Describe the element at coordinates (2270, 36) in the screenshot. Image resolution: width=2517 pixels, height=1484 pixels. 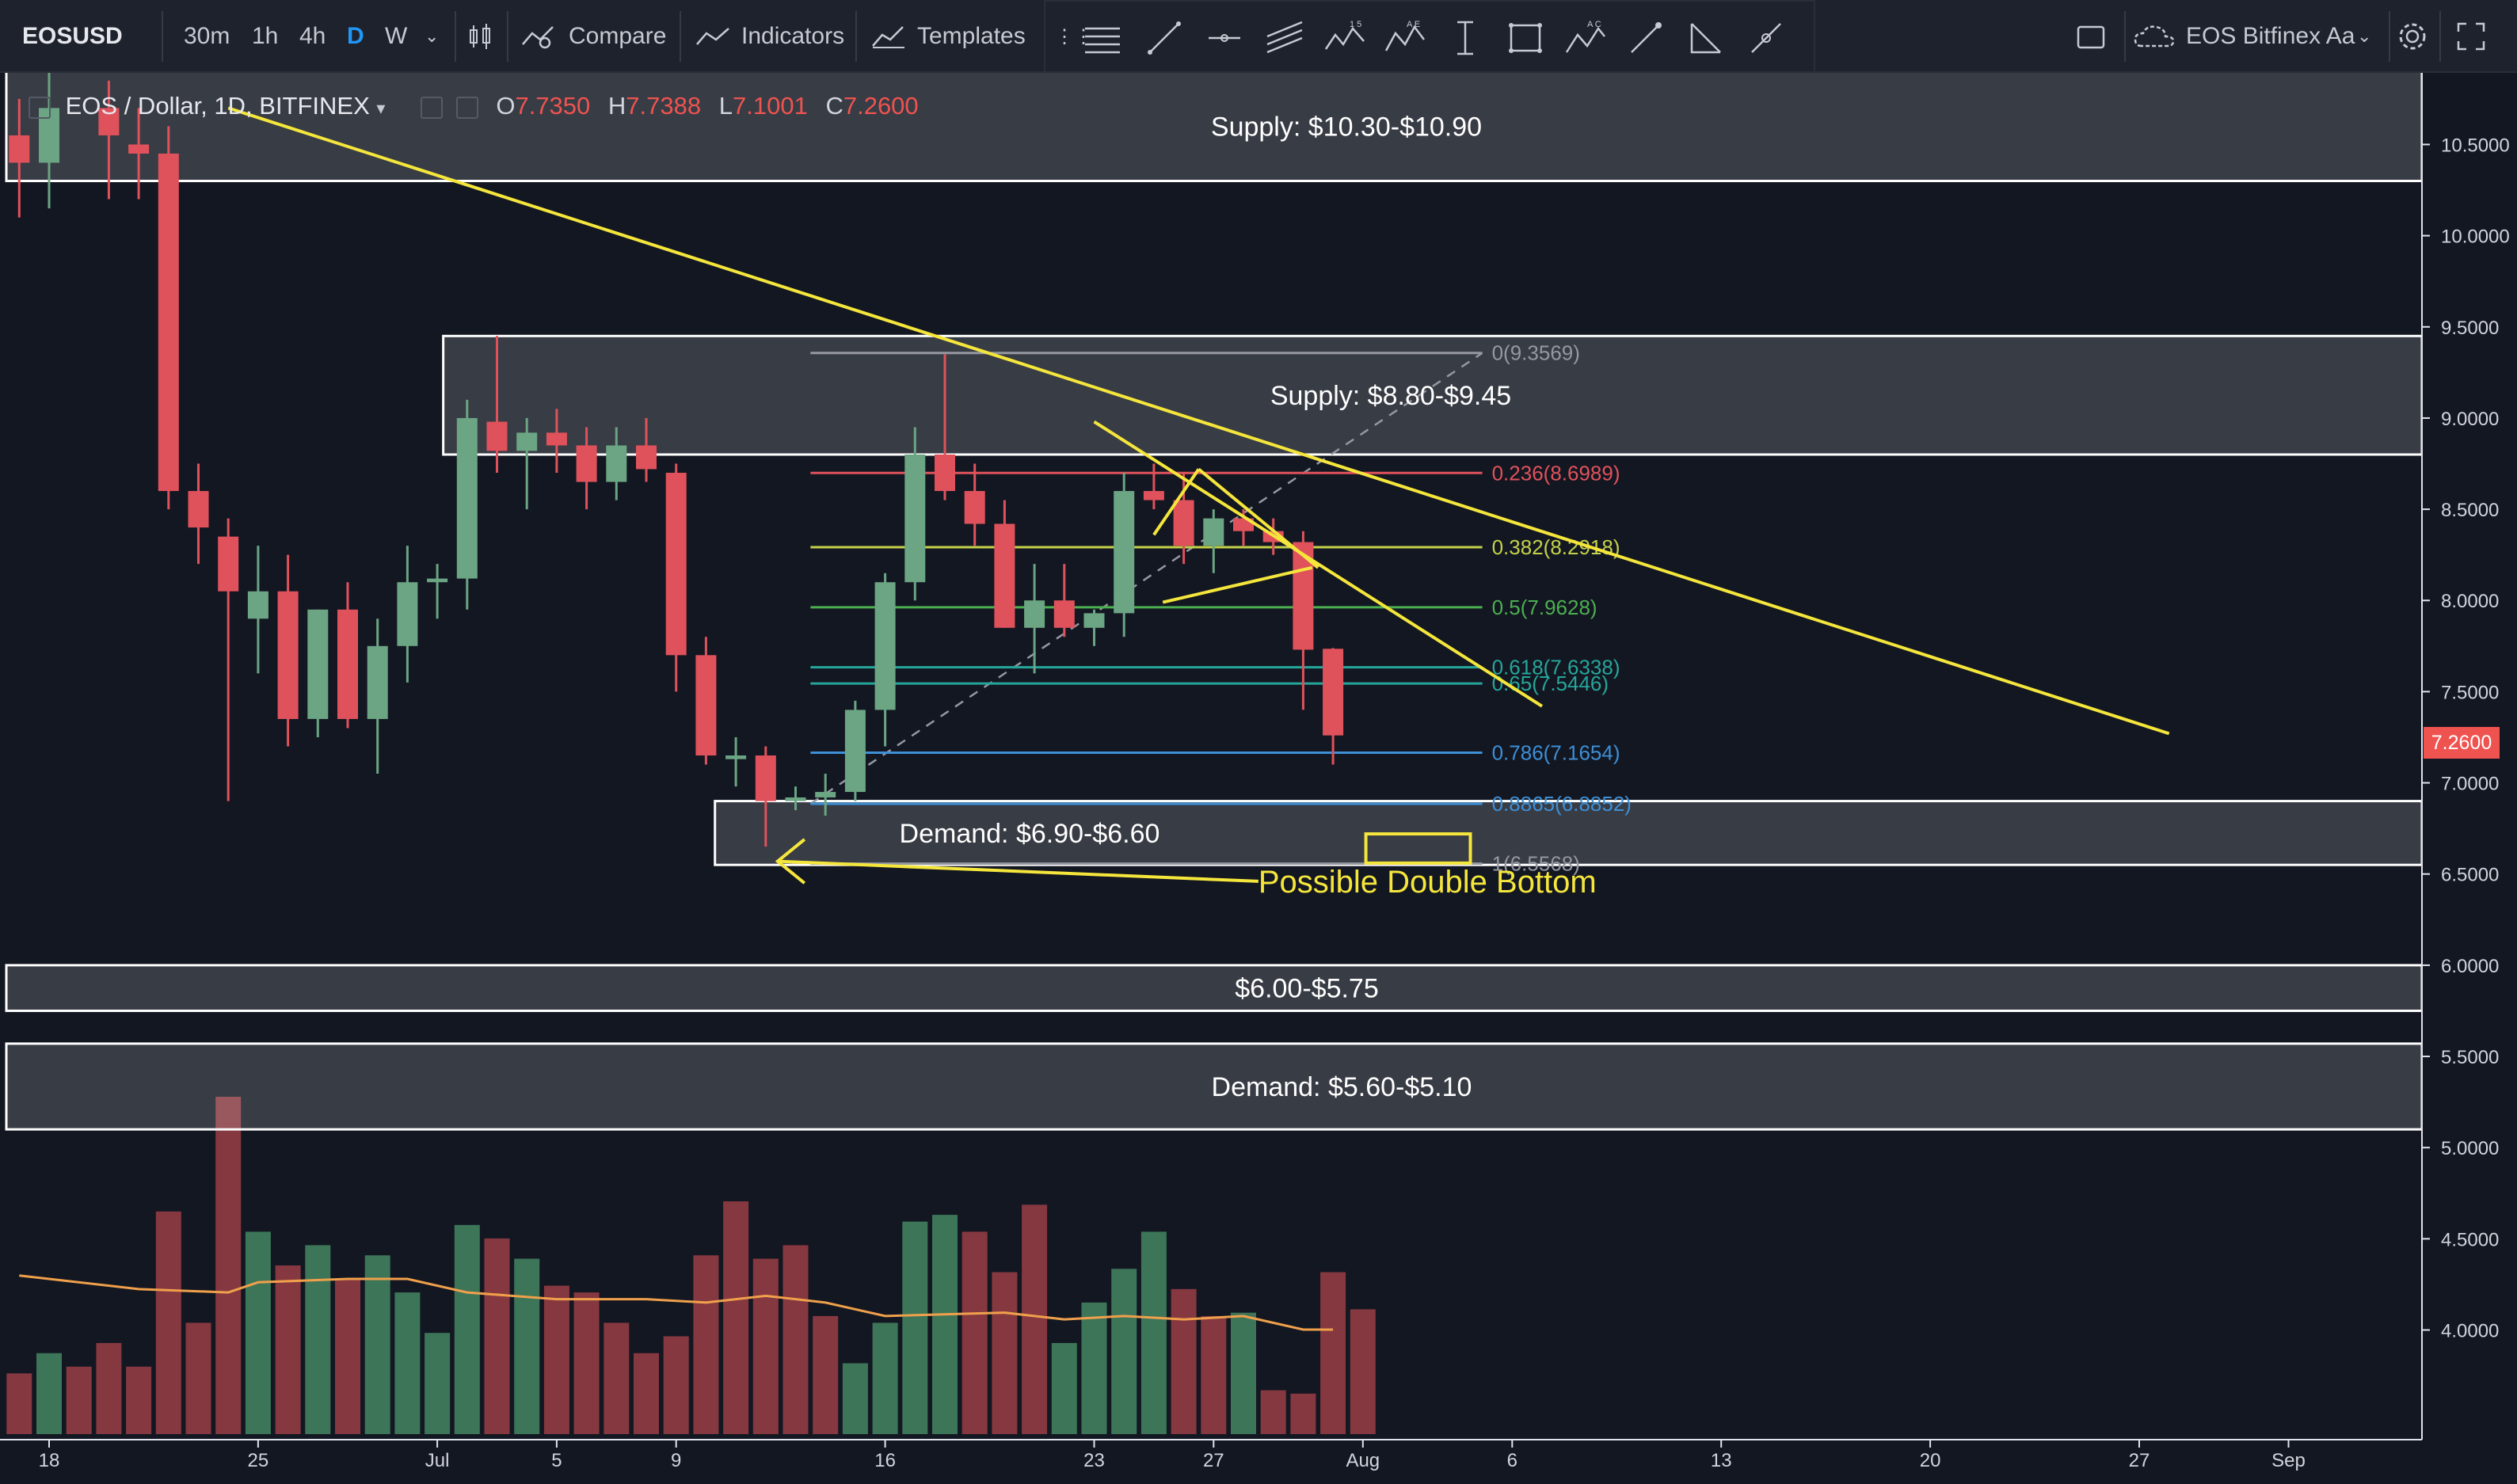
I see `layout-name-button: EOS Bitfinex Aa` at that location.